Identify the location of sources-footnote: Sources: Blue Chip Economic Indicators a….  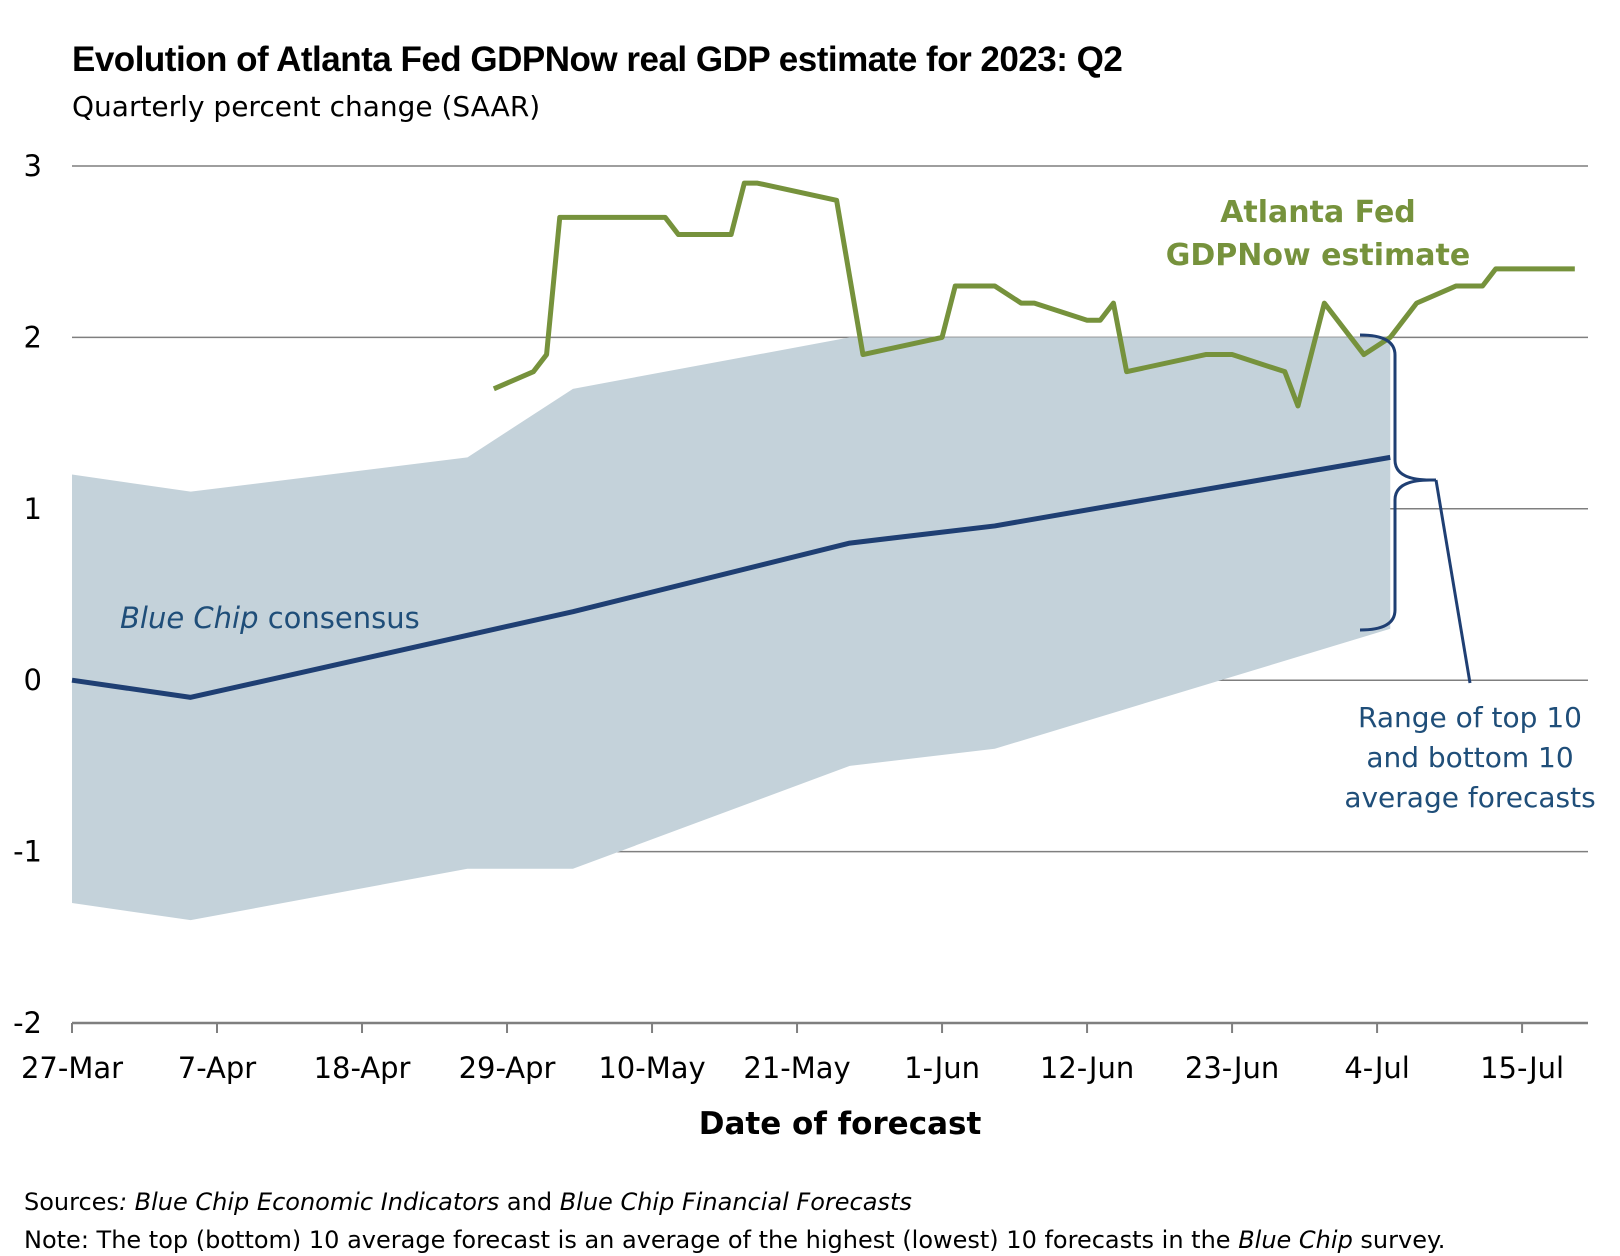
(468, 1202).